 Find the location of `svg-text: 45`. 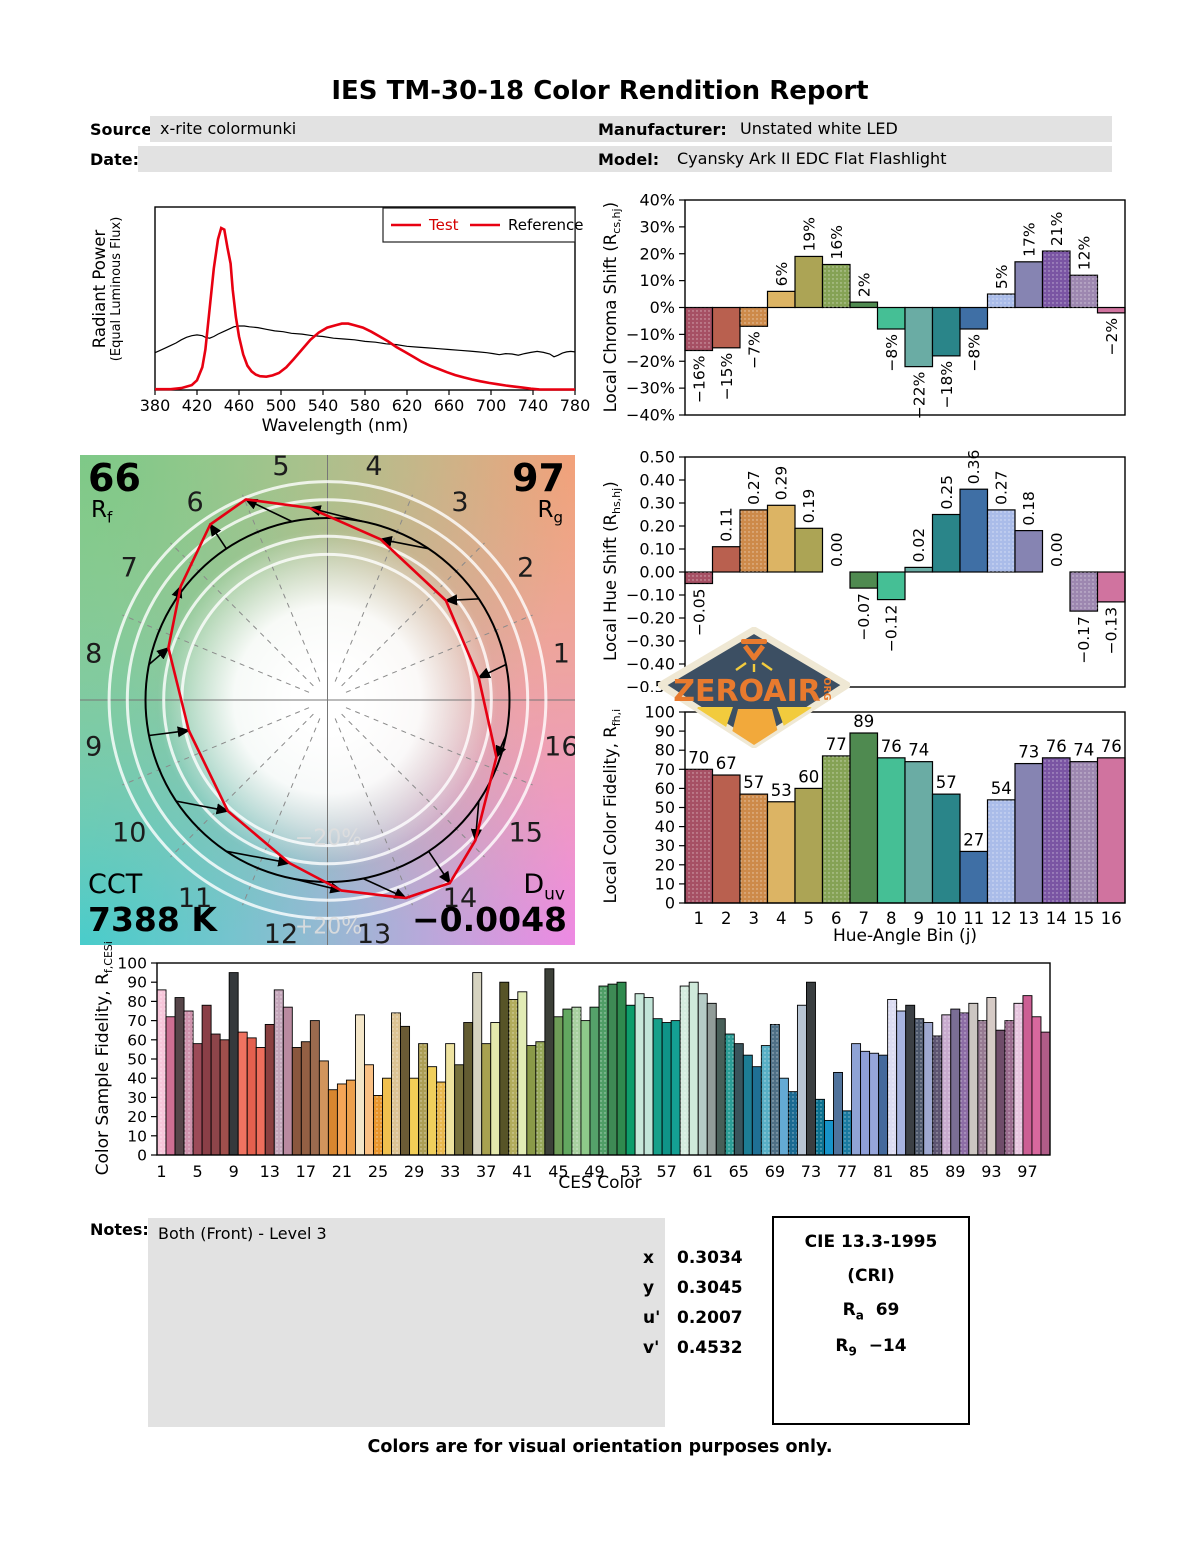

svg-text: 45 is located at coordinates (558, 1171).